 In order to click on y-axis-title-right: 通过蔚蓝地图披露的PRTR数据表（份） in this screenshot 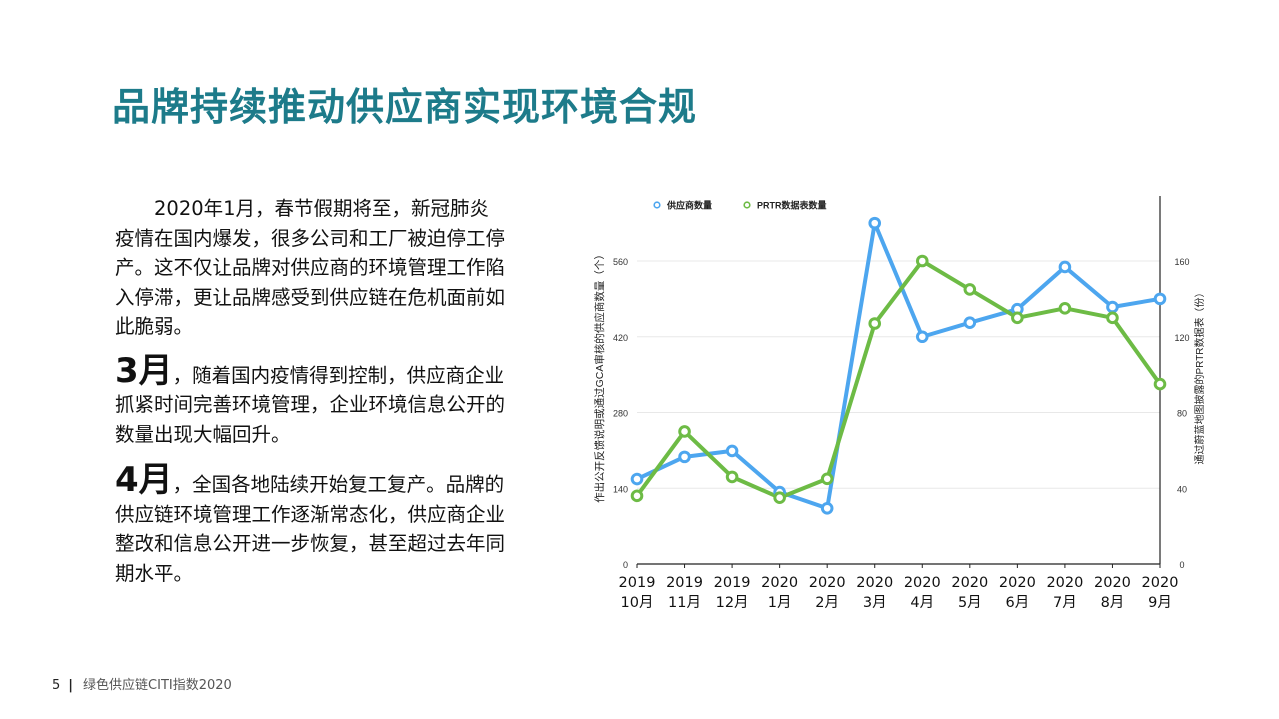, I will do `click(1199, 375)`.